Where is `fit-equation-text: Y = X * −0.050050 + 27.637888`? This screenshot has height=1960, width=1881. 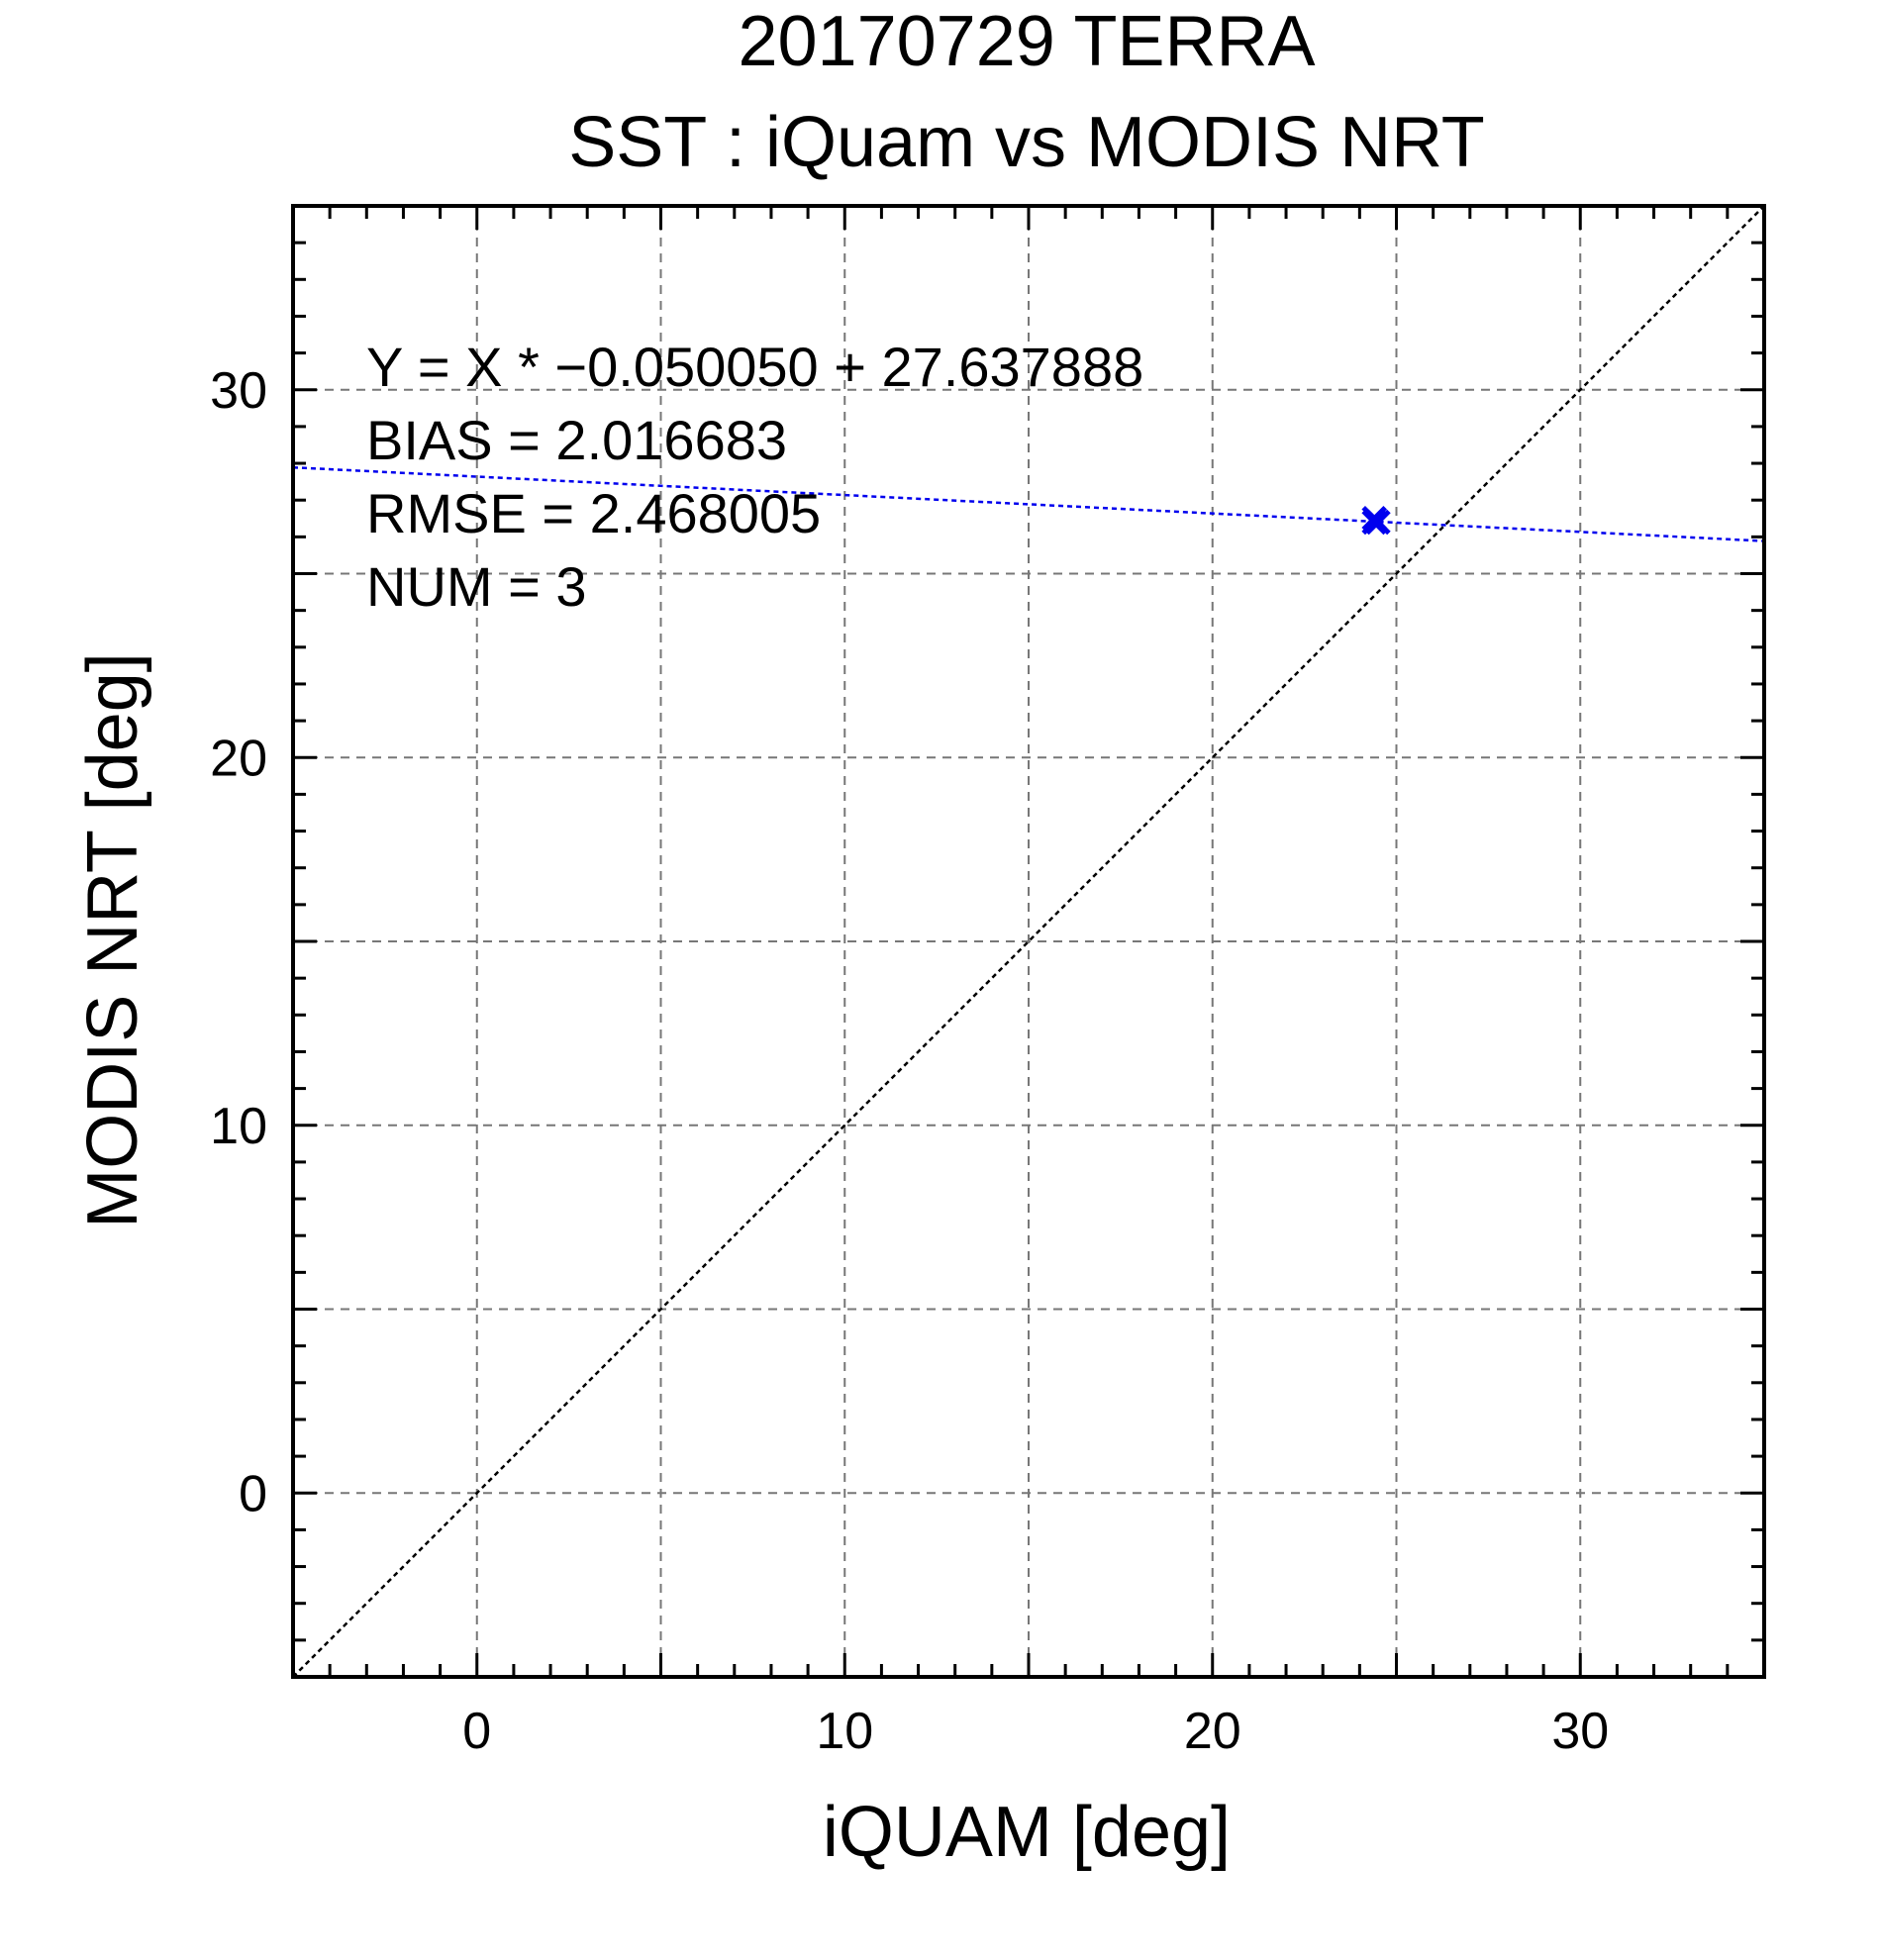 fit-equation-text: Y = X * −0.050050 + 27.637888 is located at coordinates (754, 367).